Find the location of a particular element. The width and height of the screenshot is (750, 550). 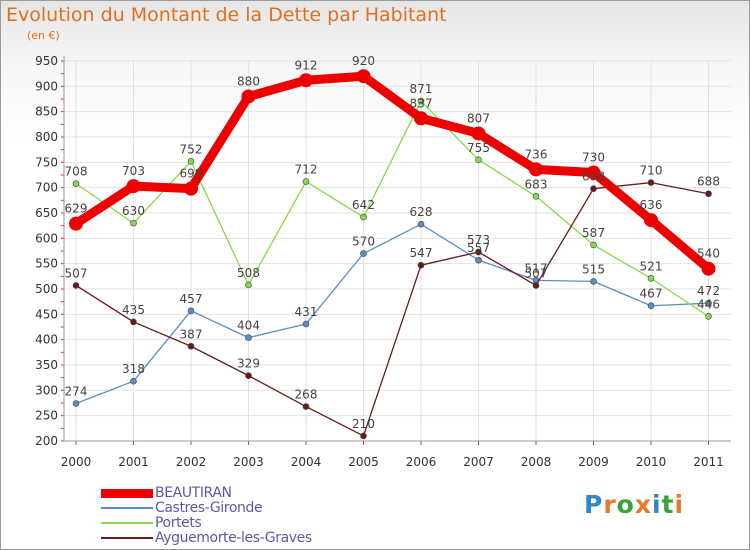

data-label: 880 is located at coordinates (248, 81).